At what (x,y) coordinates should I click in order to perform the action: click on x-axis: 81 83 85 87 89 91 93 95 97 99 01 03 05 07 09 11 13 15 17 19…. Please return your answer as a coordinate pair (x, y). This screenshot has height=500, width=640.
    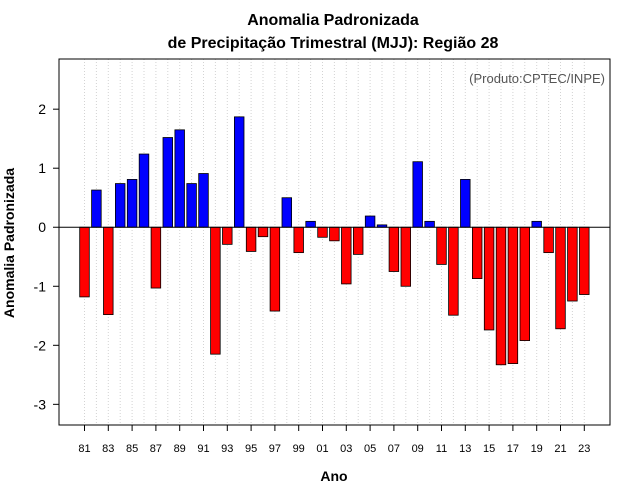
    Looking at the image, I should click on (334, 440).